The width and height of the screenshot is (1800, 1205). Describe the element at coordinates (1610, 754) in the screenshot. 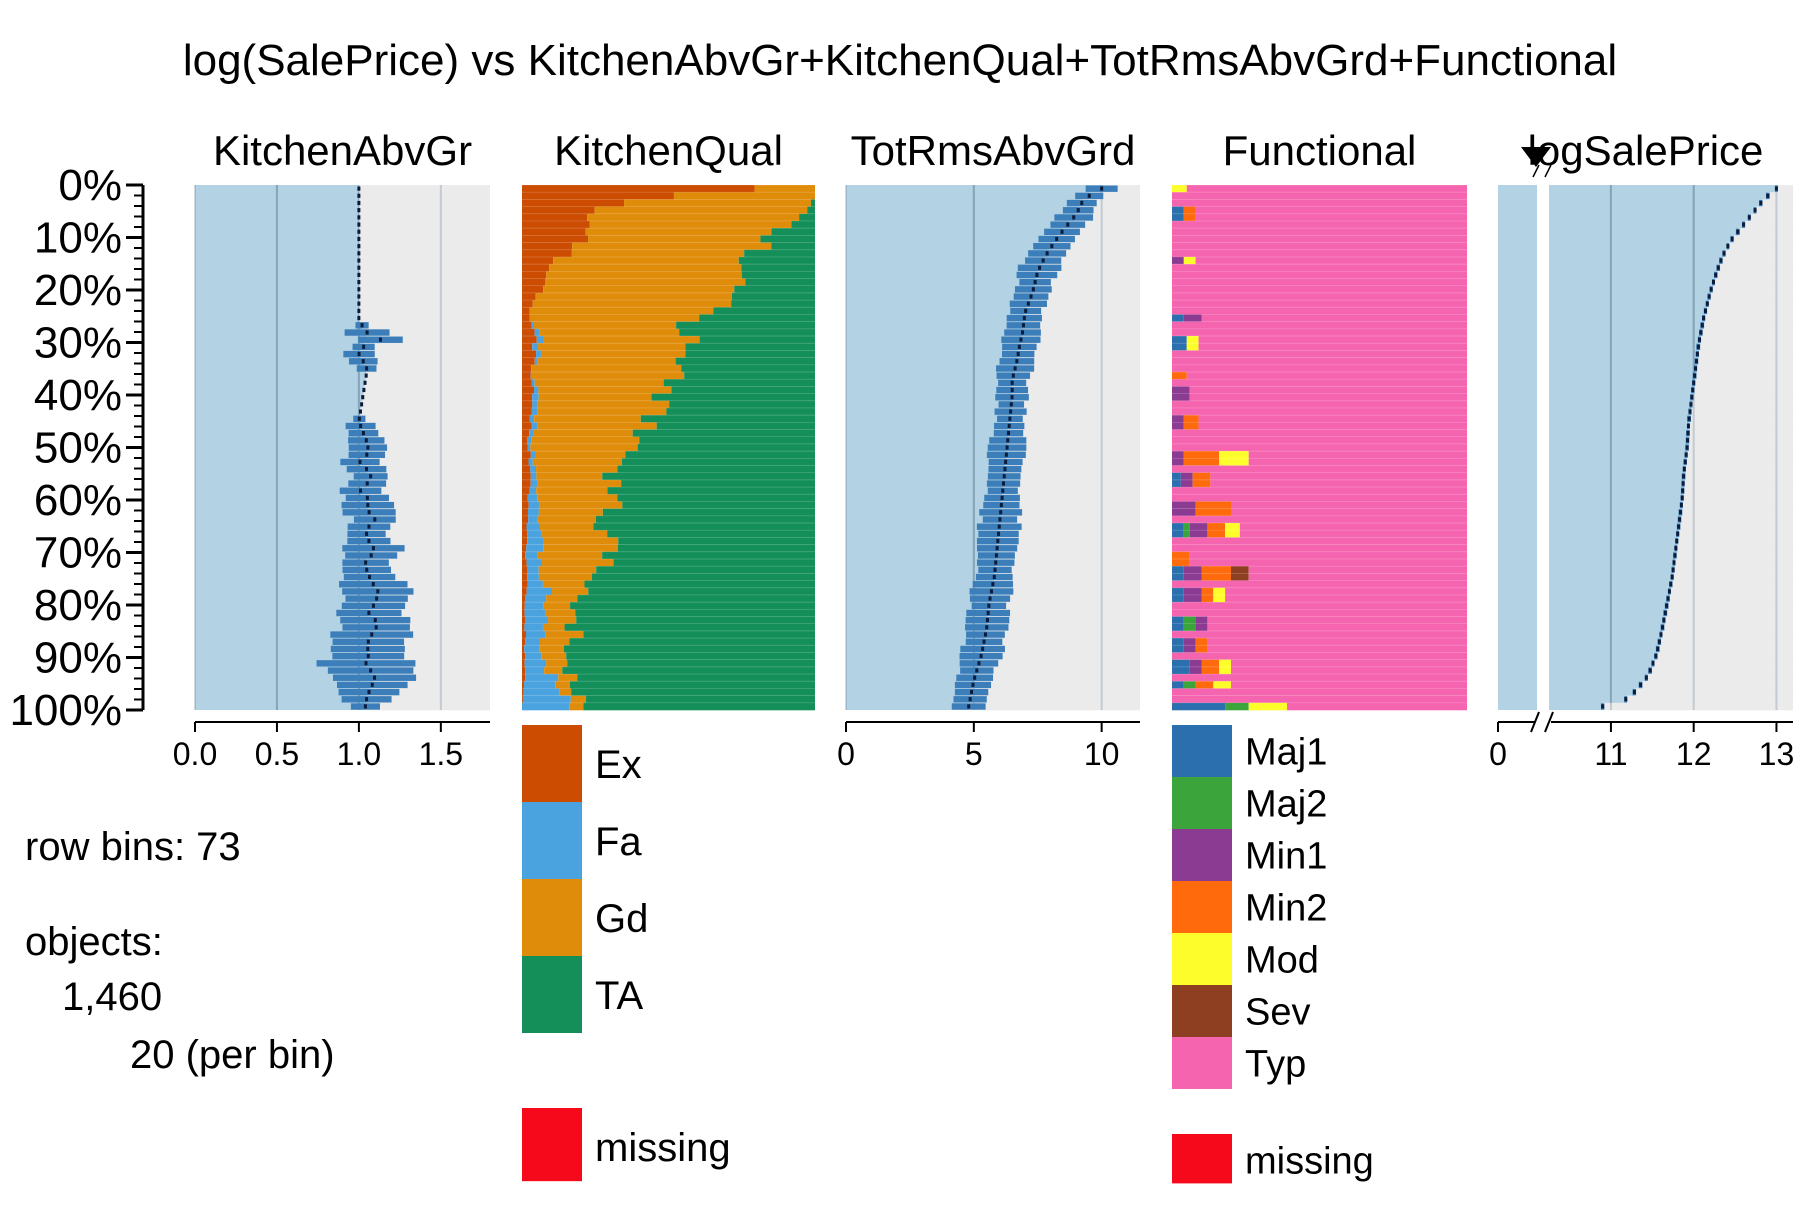

I see `x-axis-tick-label: 11` at that location.